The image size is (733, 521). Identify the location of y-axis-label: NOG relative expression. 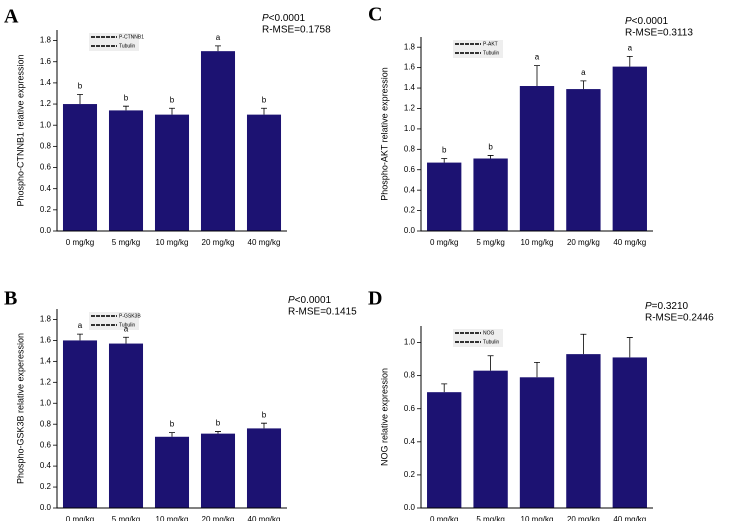
(384, 417).